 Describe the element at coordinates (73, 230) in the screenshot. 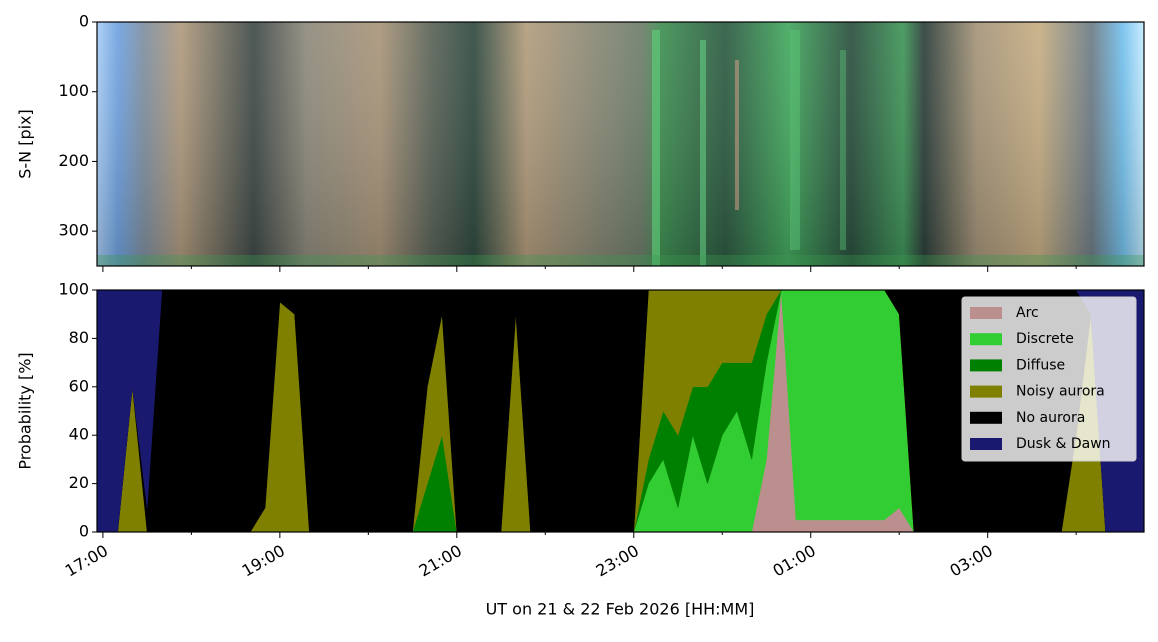

I see `y-tick-label: 300` at that location.